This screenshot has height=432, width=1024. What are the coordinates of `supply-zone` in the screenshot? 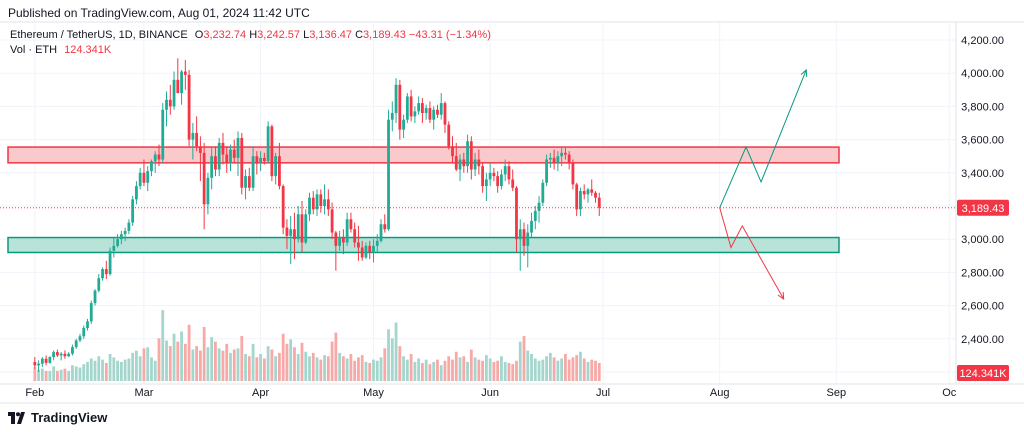 It's located at (423, 155).